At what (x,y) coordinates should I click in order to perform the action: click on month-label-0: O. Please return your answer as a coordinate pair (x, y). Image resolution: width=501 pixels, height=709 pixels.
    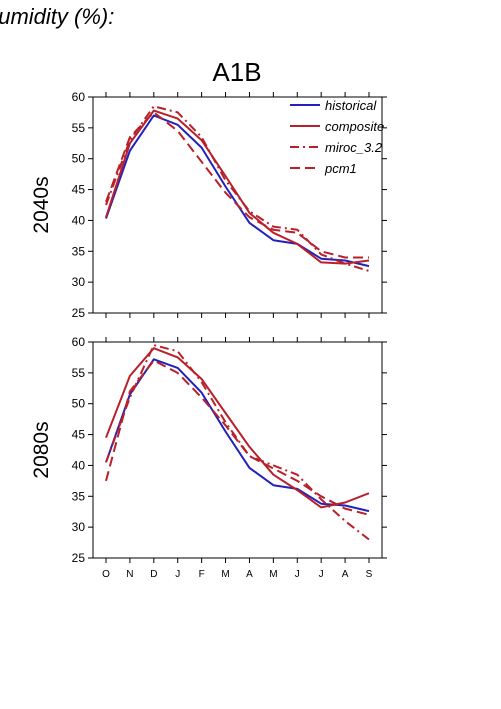
    Looking at the image, I should click on (106, 574).